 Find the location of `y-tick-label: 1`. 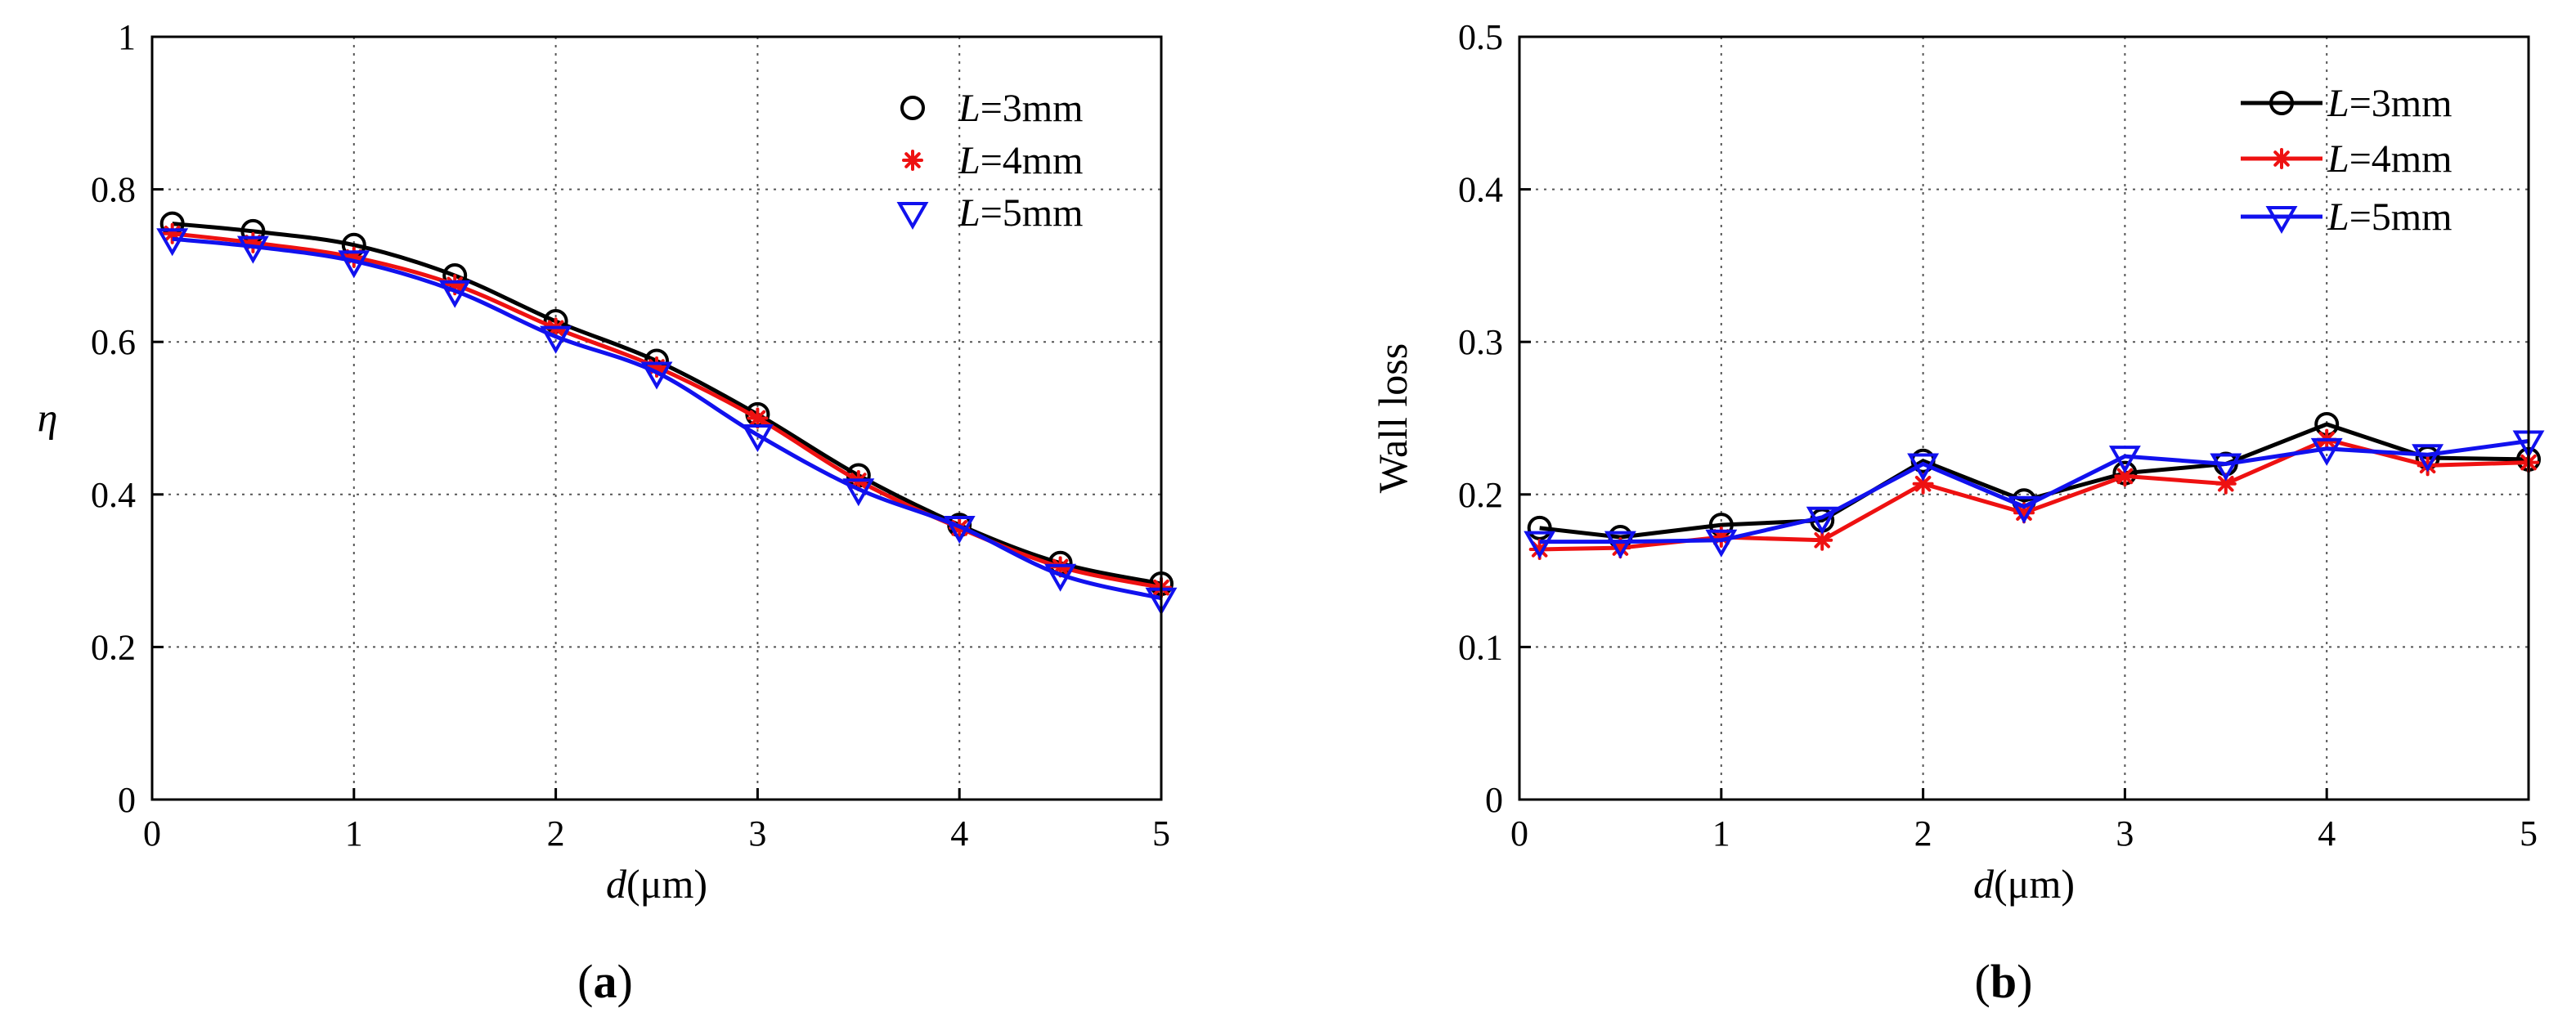

y-tick-label: 1 is located at coordinates (127, 37).